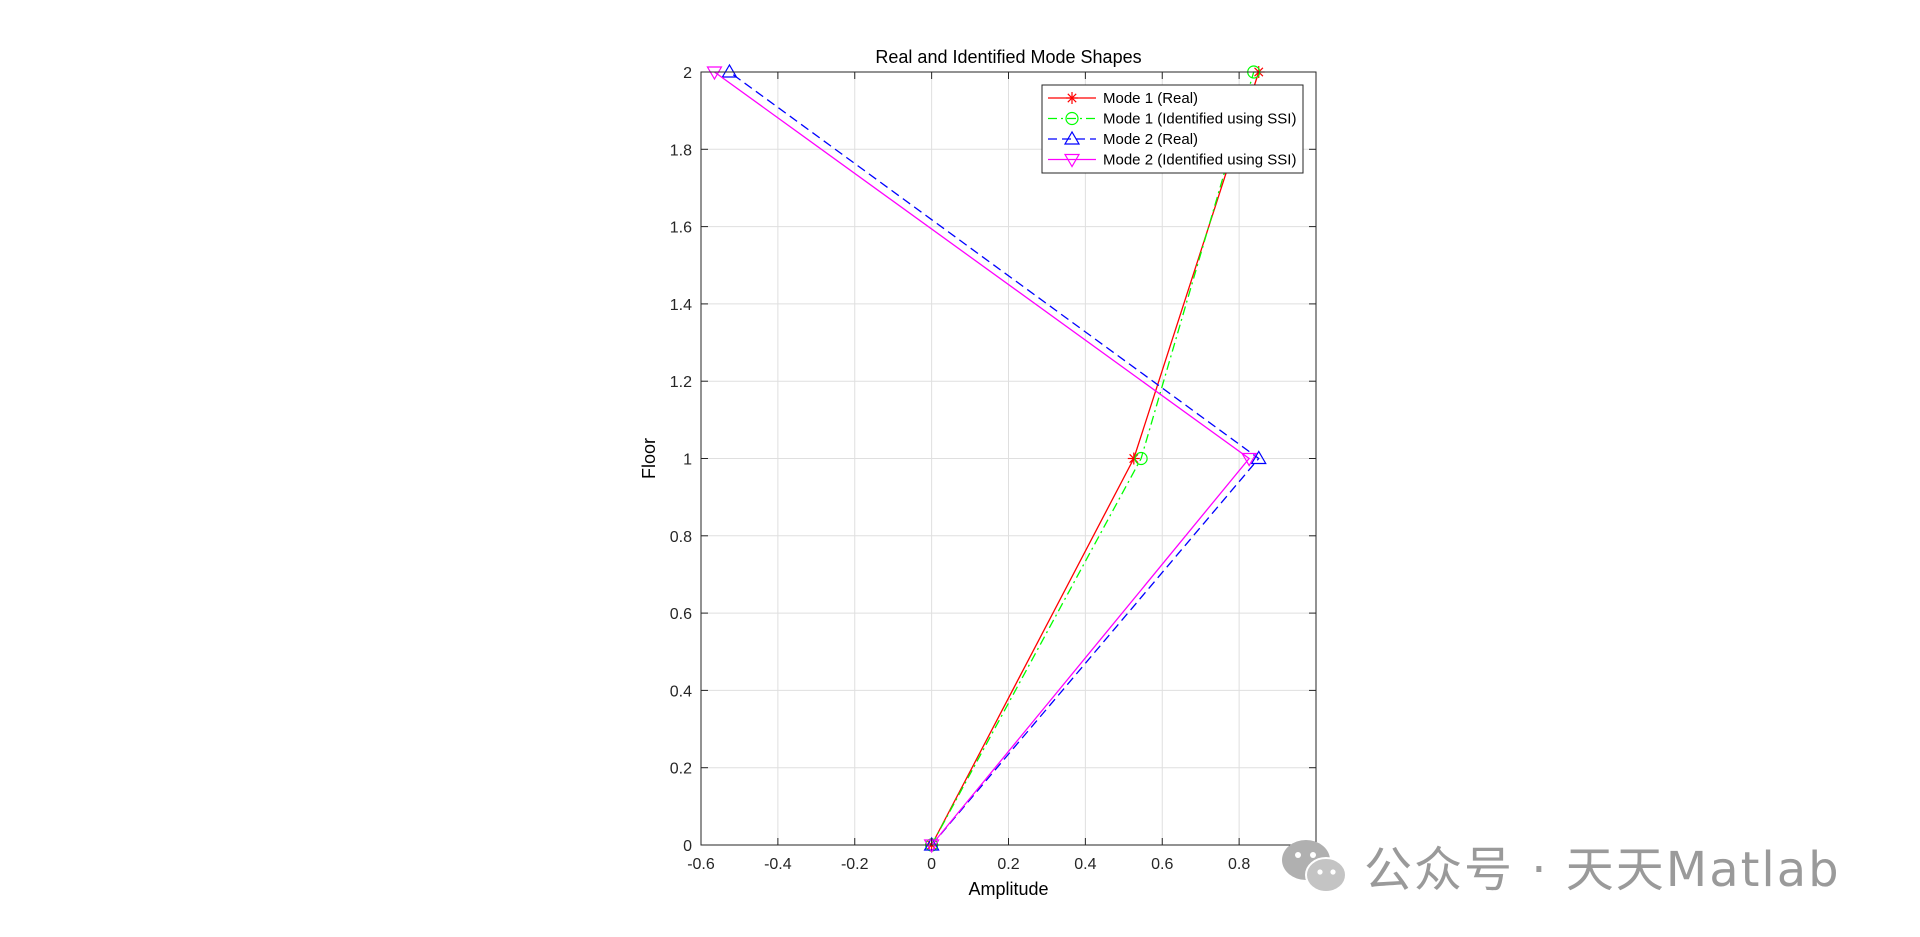  I want to click on legend-item: Mode 1 (Identified using SSI), so click(1172, 119).